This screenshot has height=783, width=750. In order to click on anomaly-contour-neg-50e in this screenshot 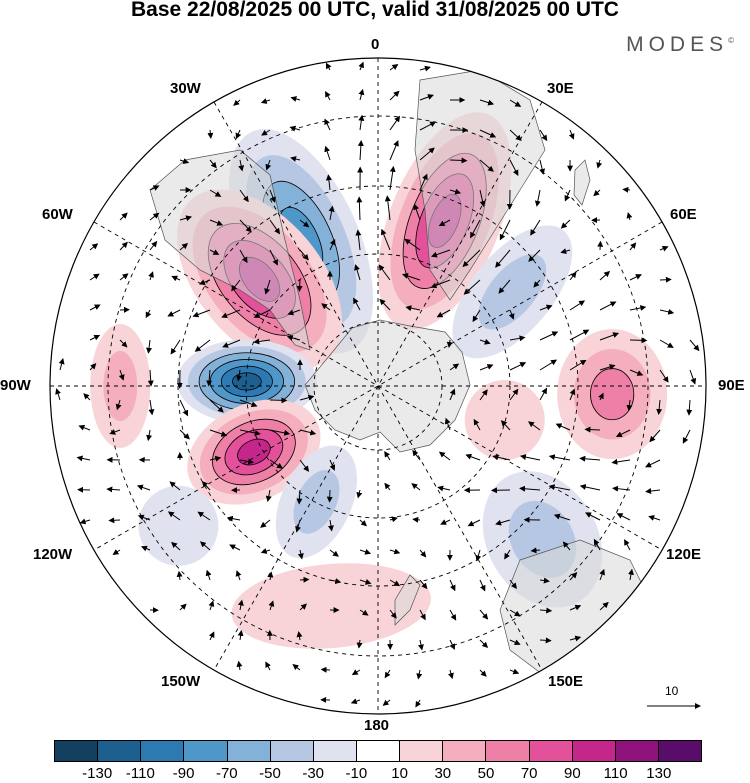, I will do `click(512, 292)`.